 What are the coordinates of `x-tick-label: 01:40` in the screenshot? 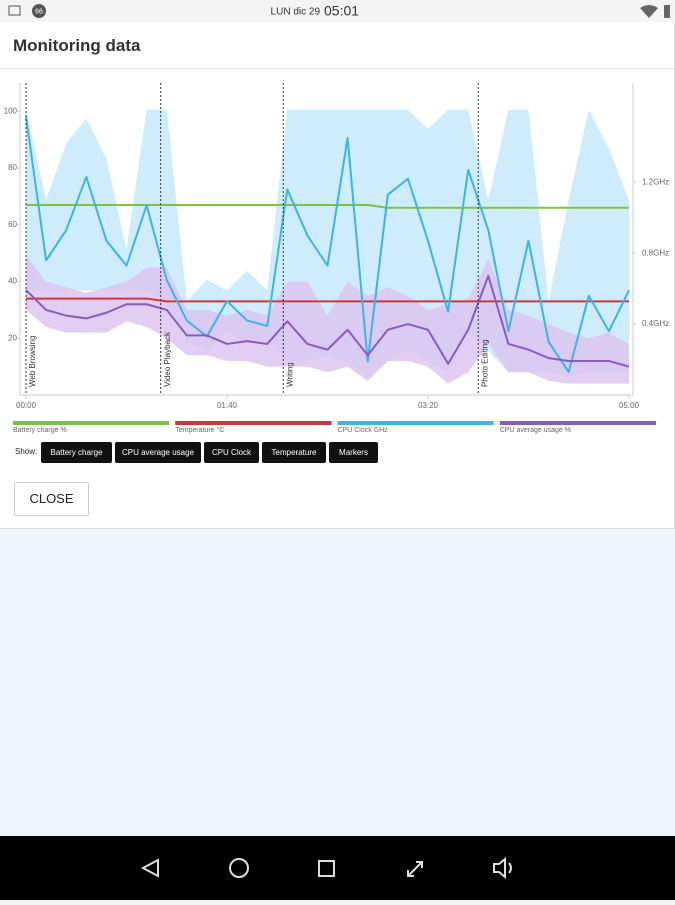 It's located at (227, 405).